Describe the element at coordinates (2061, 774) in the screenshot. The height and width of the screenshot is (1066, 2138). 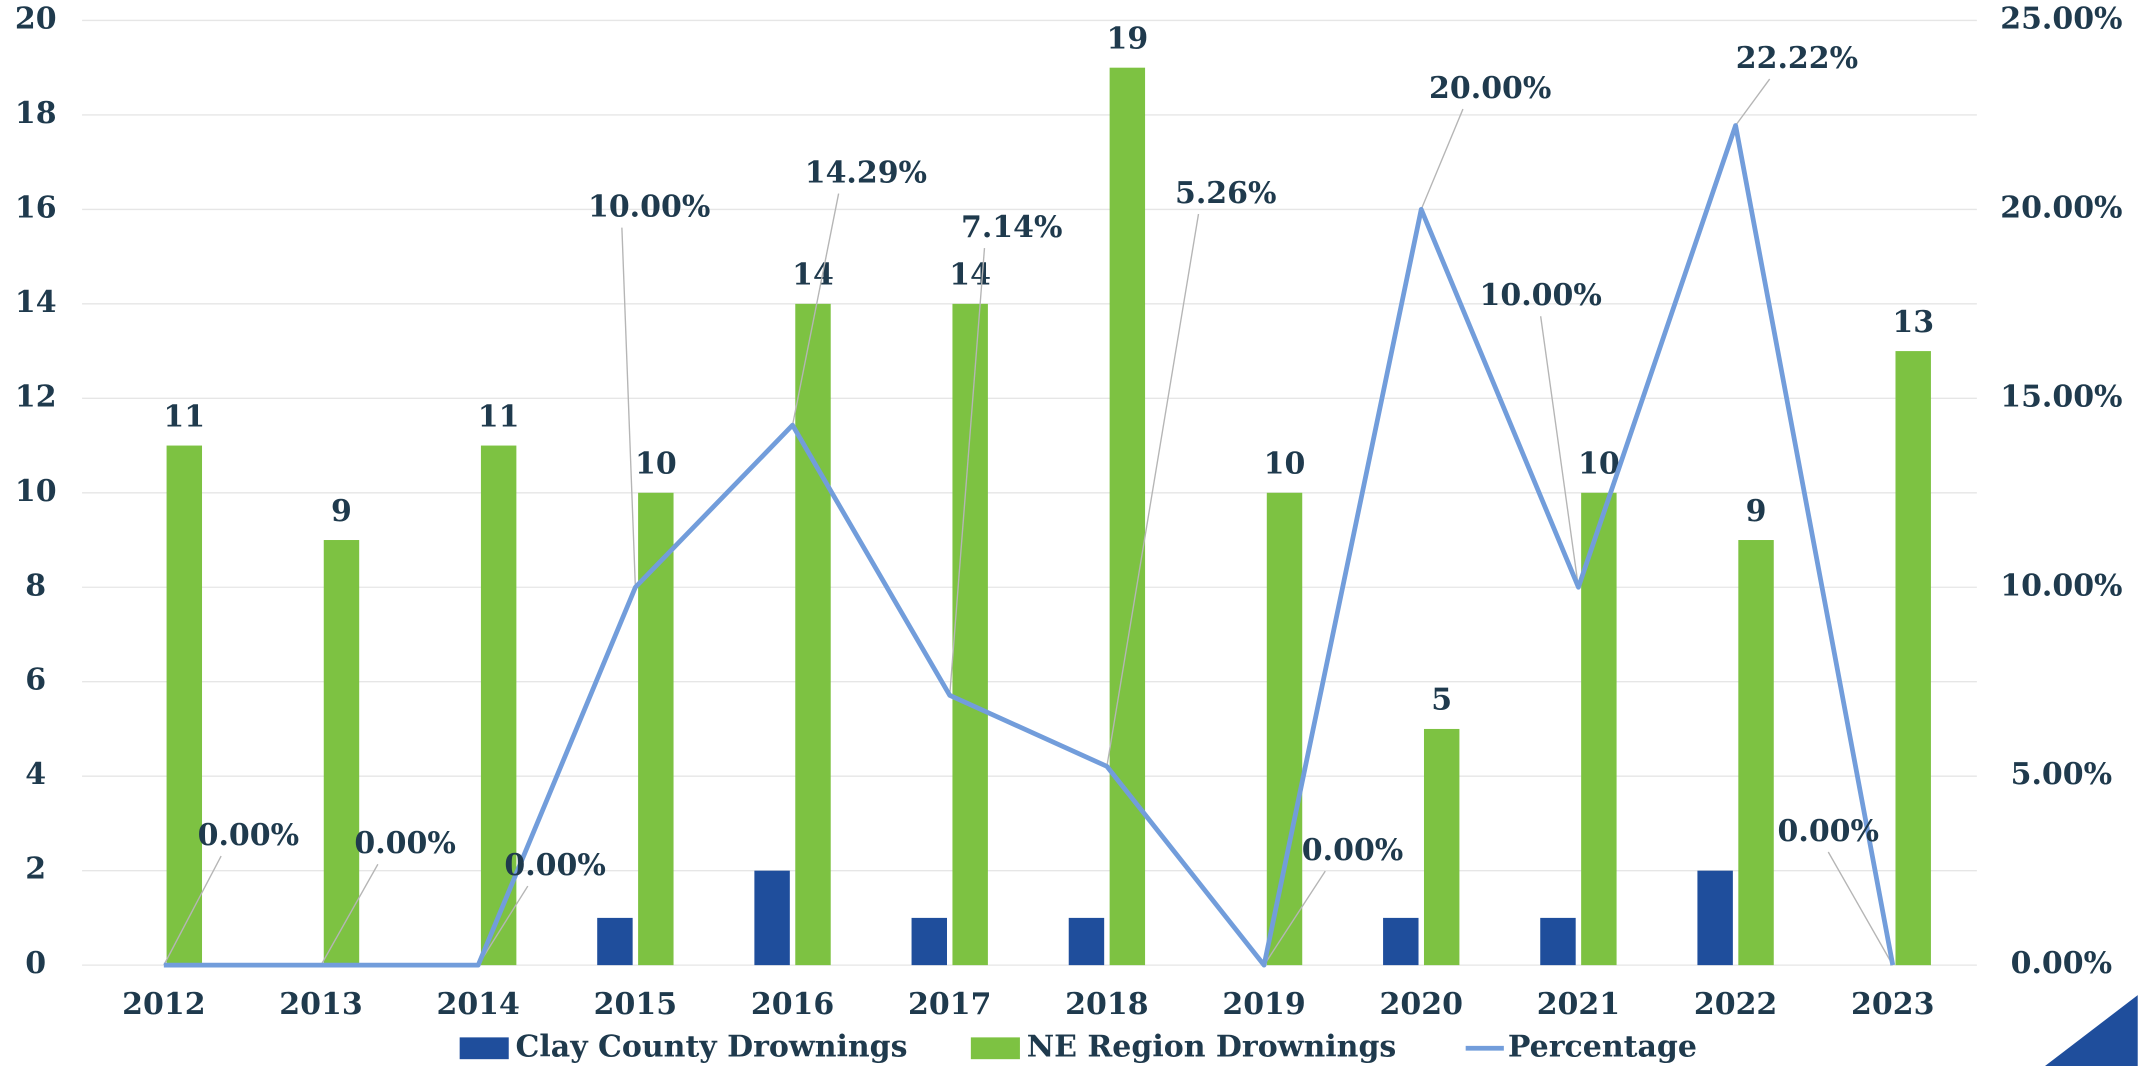
I see `y2-tick-label: 5.00%` at that location.